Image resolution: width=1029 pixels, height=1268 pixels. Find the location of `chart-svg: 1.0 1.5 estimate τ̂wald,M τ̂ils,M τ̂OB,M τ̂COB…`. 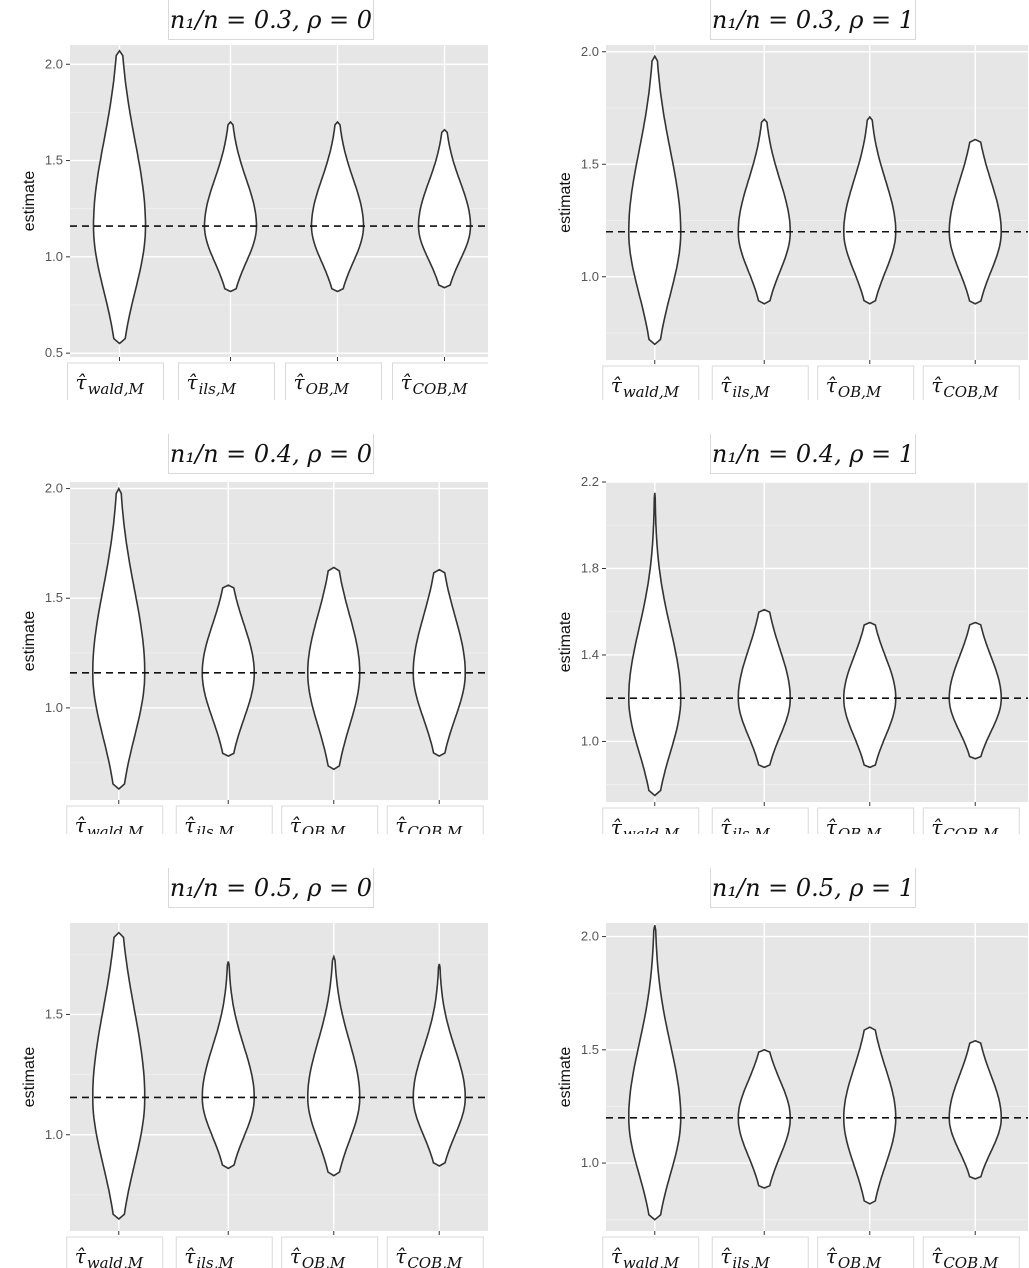

chart-svg: 1.0 1.5 estimate τ̂wald,M τ̂ils,M τ̂OB,M τ̂COB… is located at coordinates (254, 1095).